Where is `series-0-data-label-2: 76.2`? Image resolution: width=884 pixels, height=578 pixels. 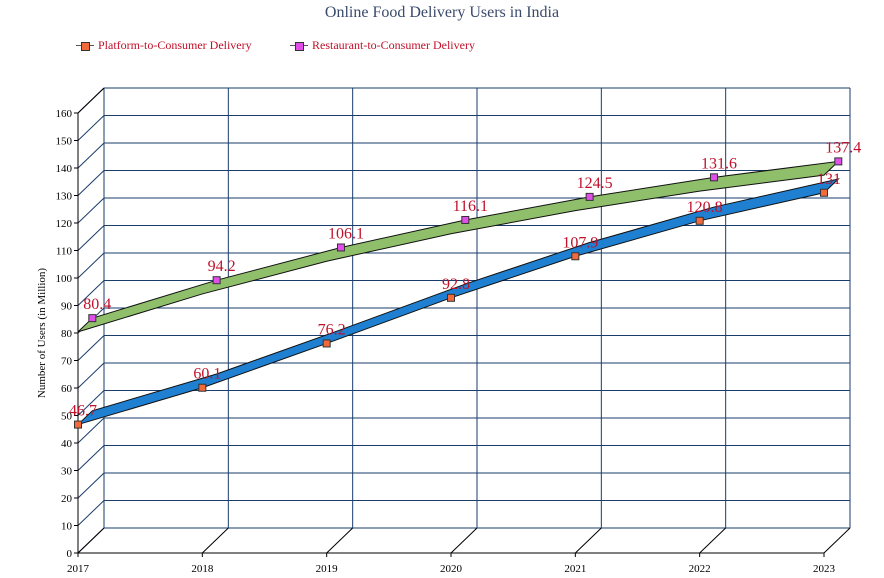 series-0-data-label-2: 76.2 is located at coordinates (332, 329).